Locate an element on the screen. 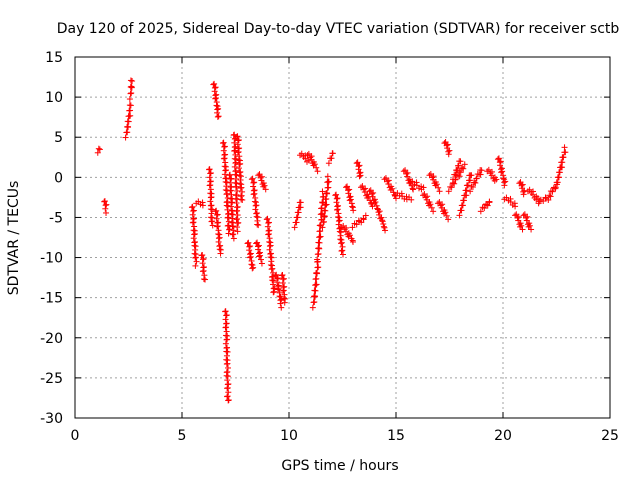  x-axis-label: GPS time / hours is located at coordinates (339, 466).